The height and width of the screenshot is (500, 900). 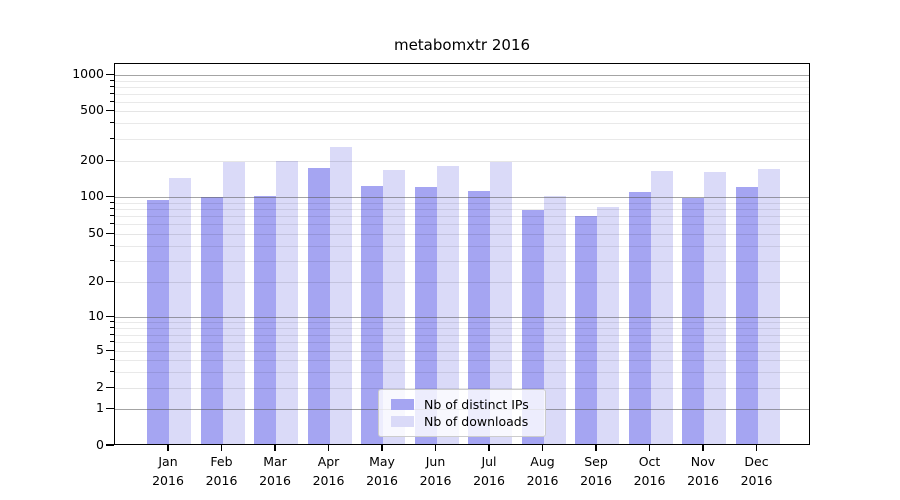 I want to click on bar-downloads-sep, so click(x=608, y=325).